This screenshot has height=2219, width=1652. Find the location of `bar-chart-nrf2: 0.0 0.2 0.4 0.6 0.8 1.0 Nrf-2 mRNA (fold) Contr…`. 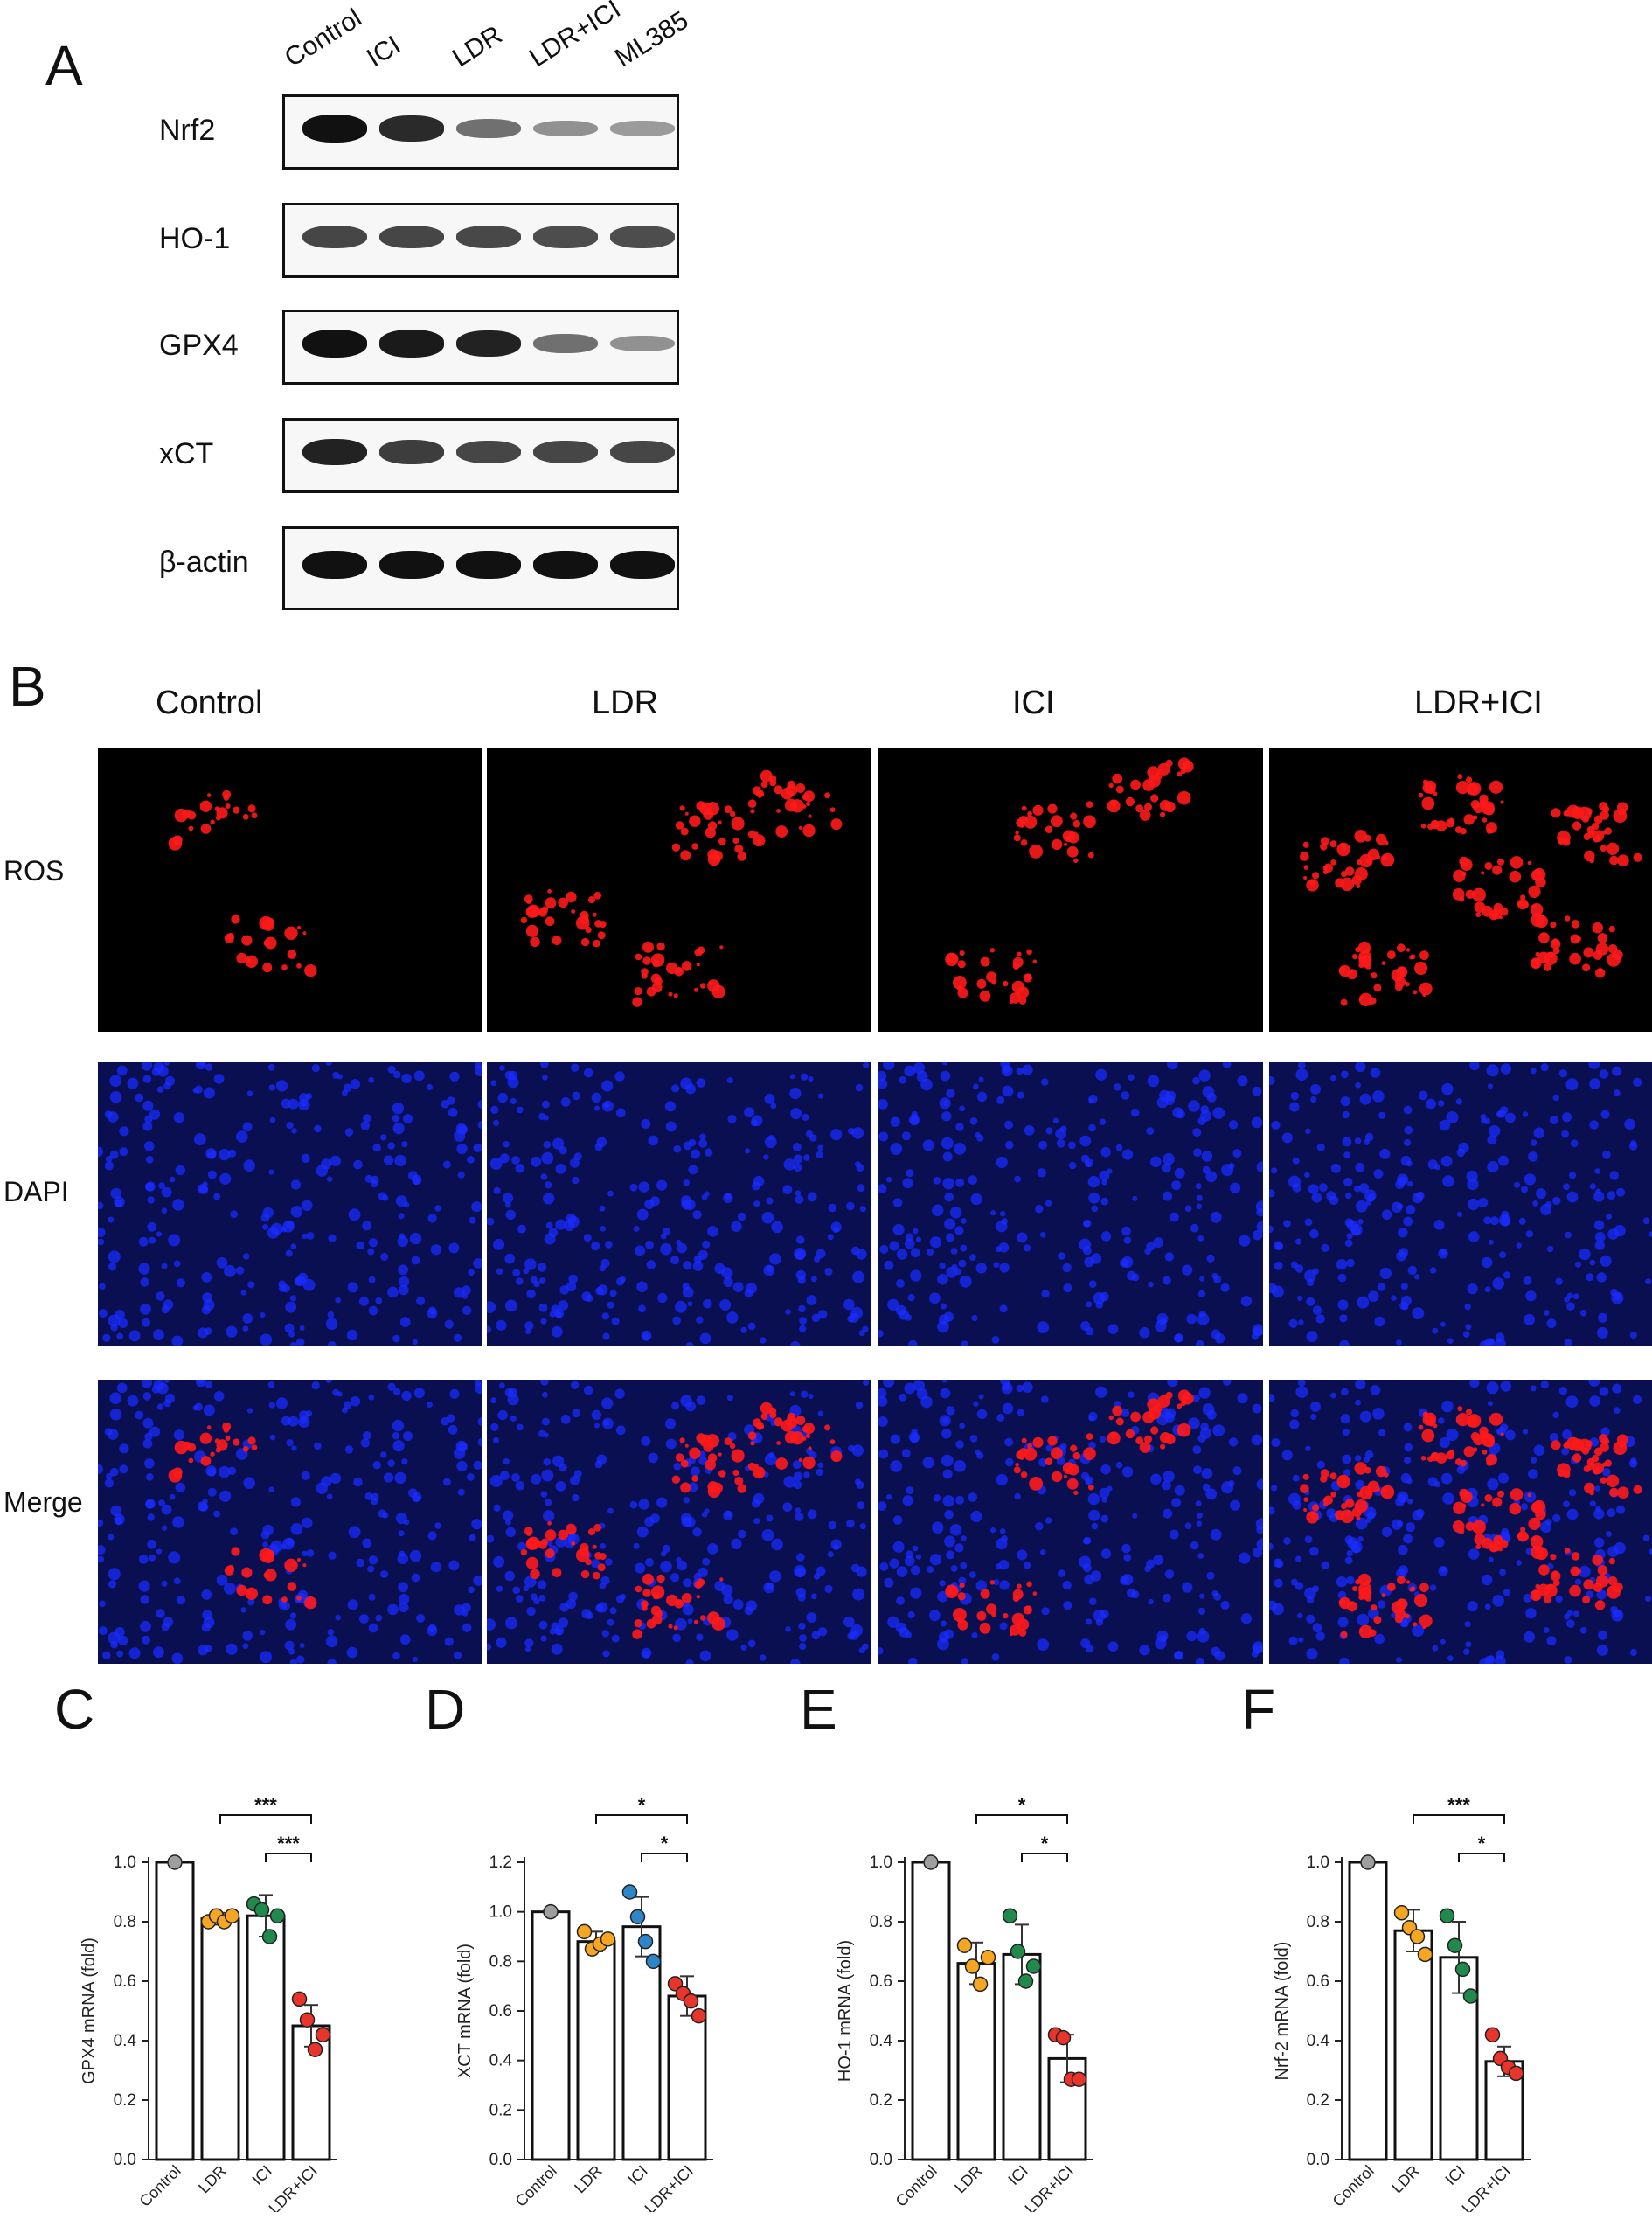

bar-chart-nrf2: 0.0 0.2 0.4 0.6 0.8 1.0 Nrf-2 mRNA (fold) Contr… is located at coordinates (1402, 2003).